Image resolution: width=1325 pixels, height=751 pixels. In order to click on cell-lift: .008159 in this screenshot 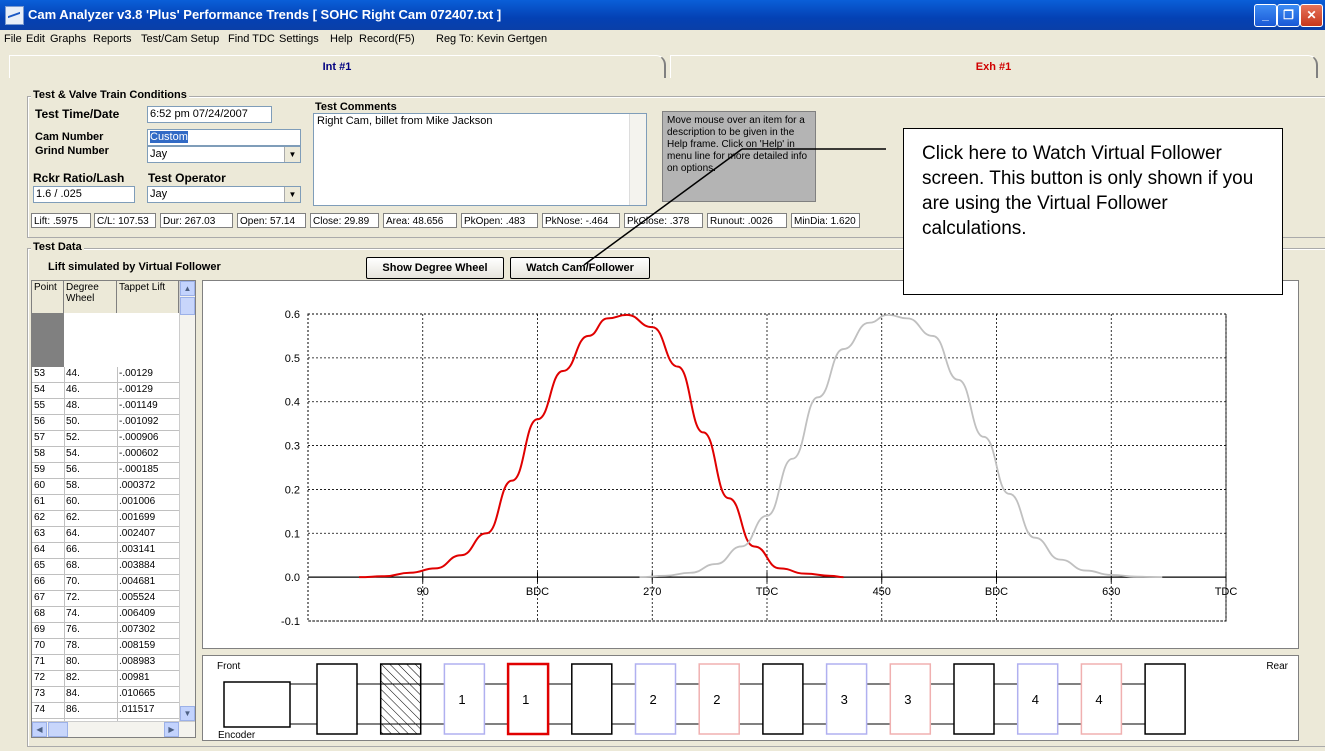, I will do `click(137, 645)`.